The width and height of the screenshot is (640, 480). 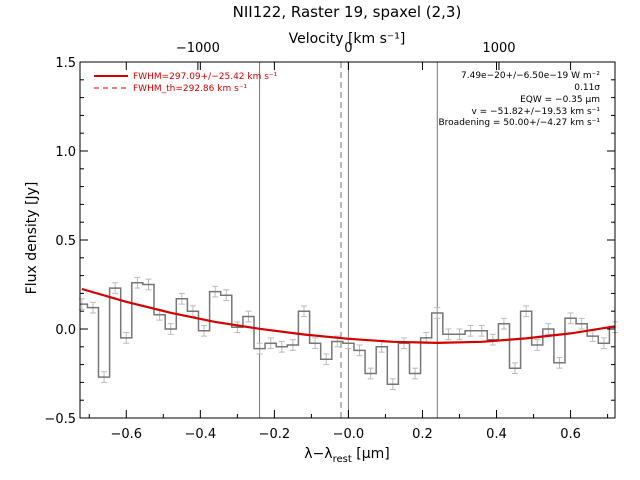 I want to click on annotation-significance: 0.11σ, so click(x=587, y=88).